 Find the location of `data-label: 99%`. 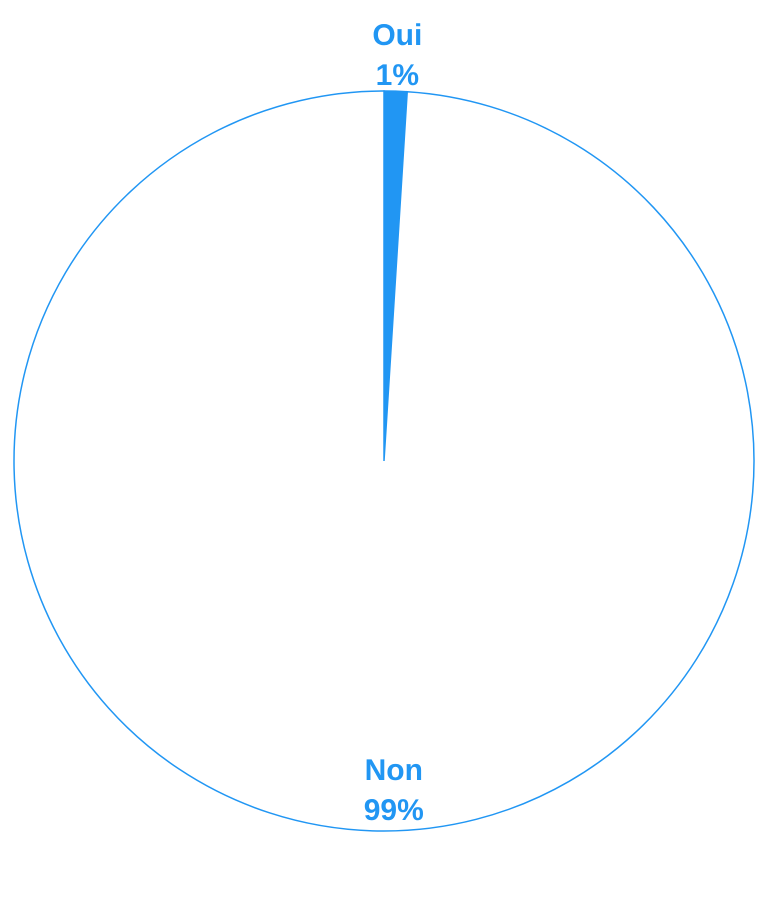

data-label: 99% is located at coordinates (394, 810).